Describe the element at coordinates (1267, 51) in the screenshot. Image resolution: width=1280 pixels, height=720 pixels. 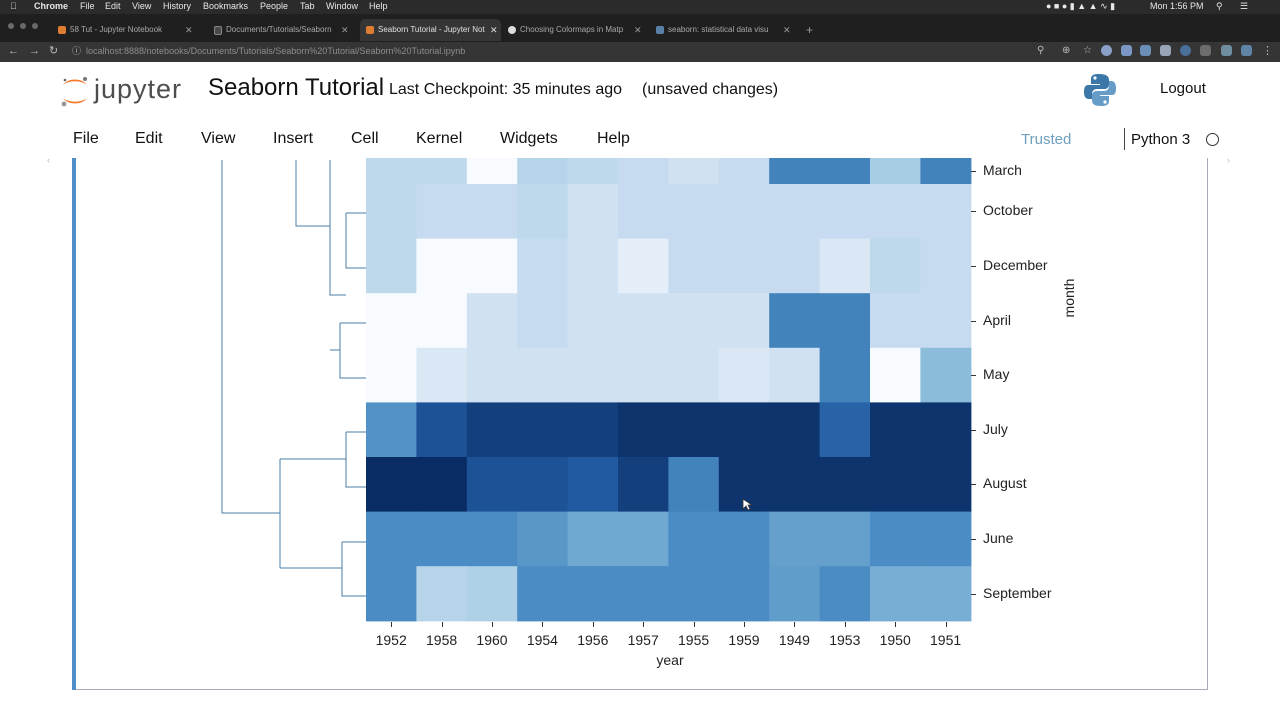
I see `browser-menu-icon: ⋮` at that location.